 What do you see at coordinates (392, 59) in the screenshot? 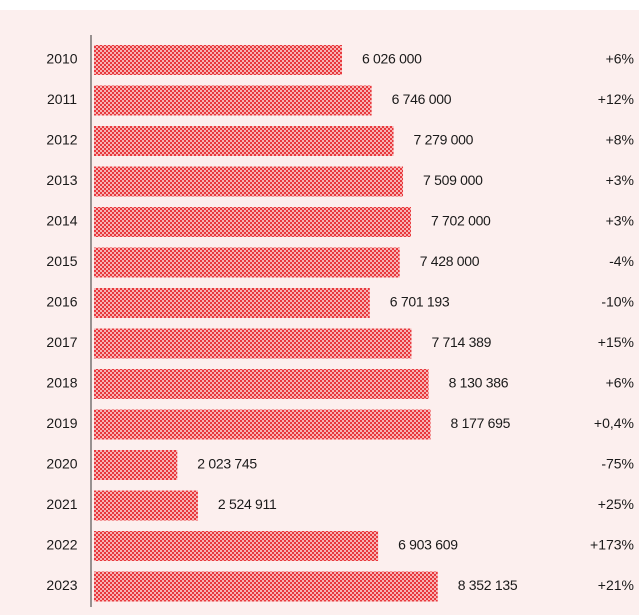
I see `value-label: 6 026 000` at bounding box center [392, 59].